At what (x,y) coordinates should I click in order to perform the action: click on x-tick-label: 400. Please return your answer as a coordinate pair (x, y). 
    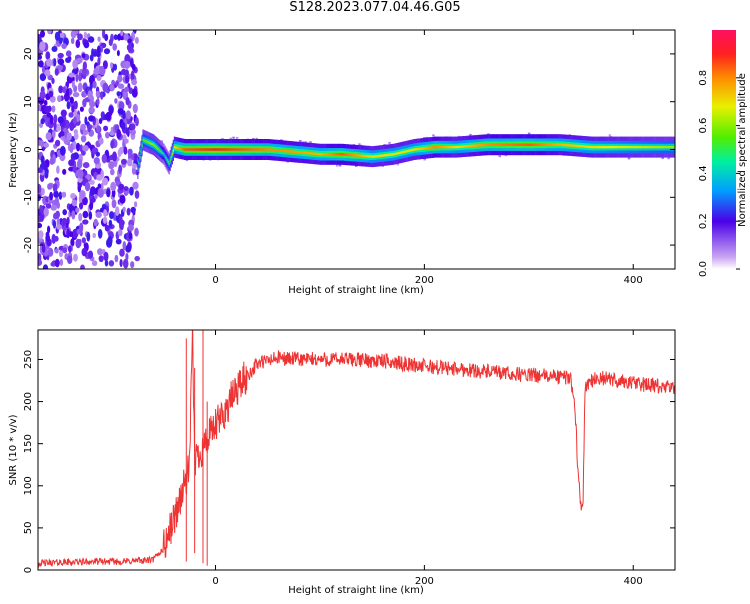
    Looking at the image, I should click on (633, 581).